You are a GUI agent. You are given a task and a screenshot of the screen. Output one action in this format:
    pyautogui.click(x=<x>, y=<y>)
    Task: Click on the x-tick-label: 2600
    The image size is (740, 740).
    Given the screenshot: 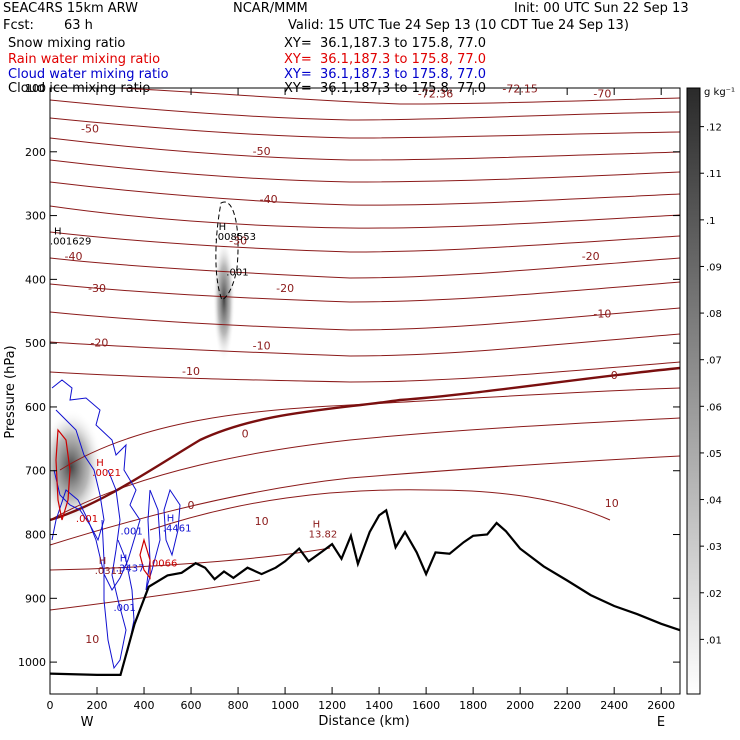 What is the action you would take?
    pyautogui.click(x=661, y=705)
    